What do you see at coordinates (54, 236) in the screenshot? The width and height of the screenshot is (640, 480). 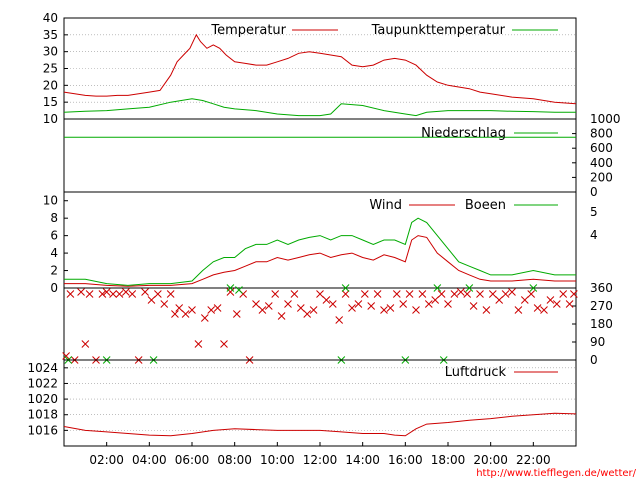 I see `wind-ytick-label: 6` at bounding box center [54, 236].